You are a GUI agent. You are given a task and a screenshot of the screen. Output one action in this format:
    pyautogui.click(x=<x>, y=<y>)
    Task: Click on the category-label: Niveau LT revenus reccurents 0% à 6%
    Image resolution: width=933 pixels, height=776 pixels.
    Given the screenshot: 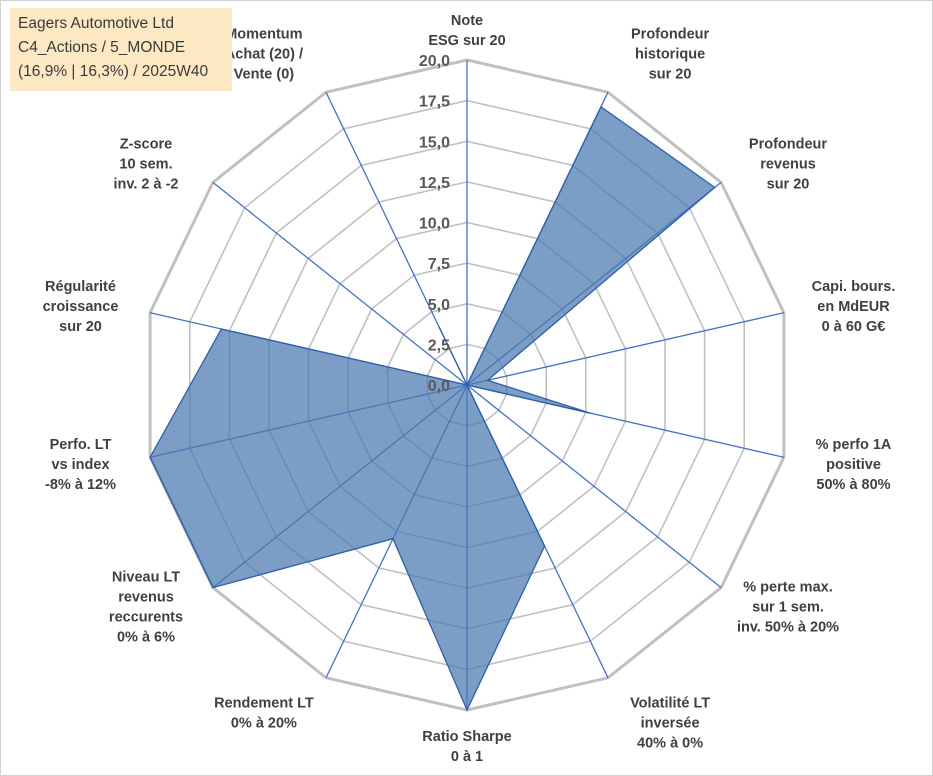 What is the action you would take?
    pyautogui.click(x=146, y=607)
    